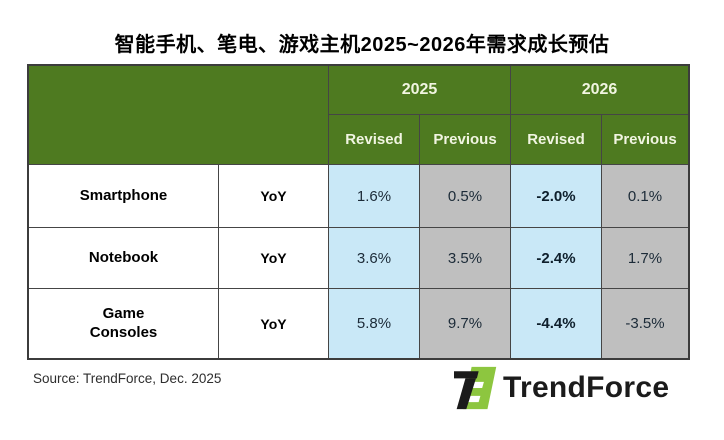  I want to click on game-consoles-2026-previous-value: -3.5%, so click(645, 323).